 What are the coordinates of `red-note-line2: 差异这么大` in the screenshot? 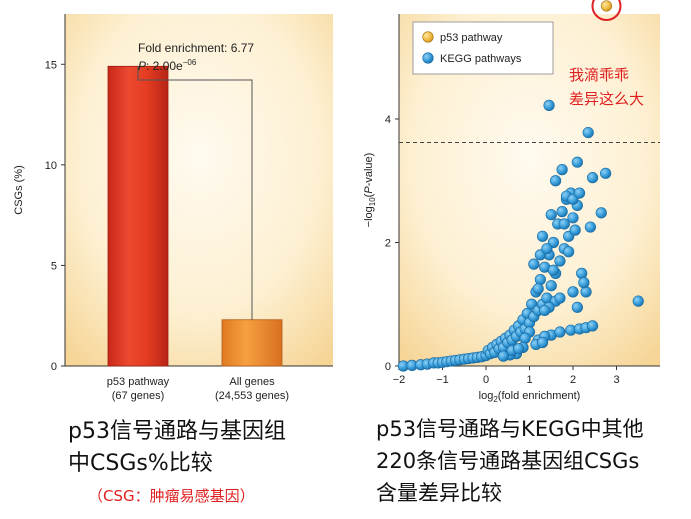 It's located at (607, 99).